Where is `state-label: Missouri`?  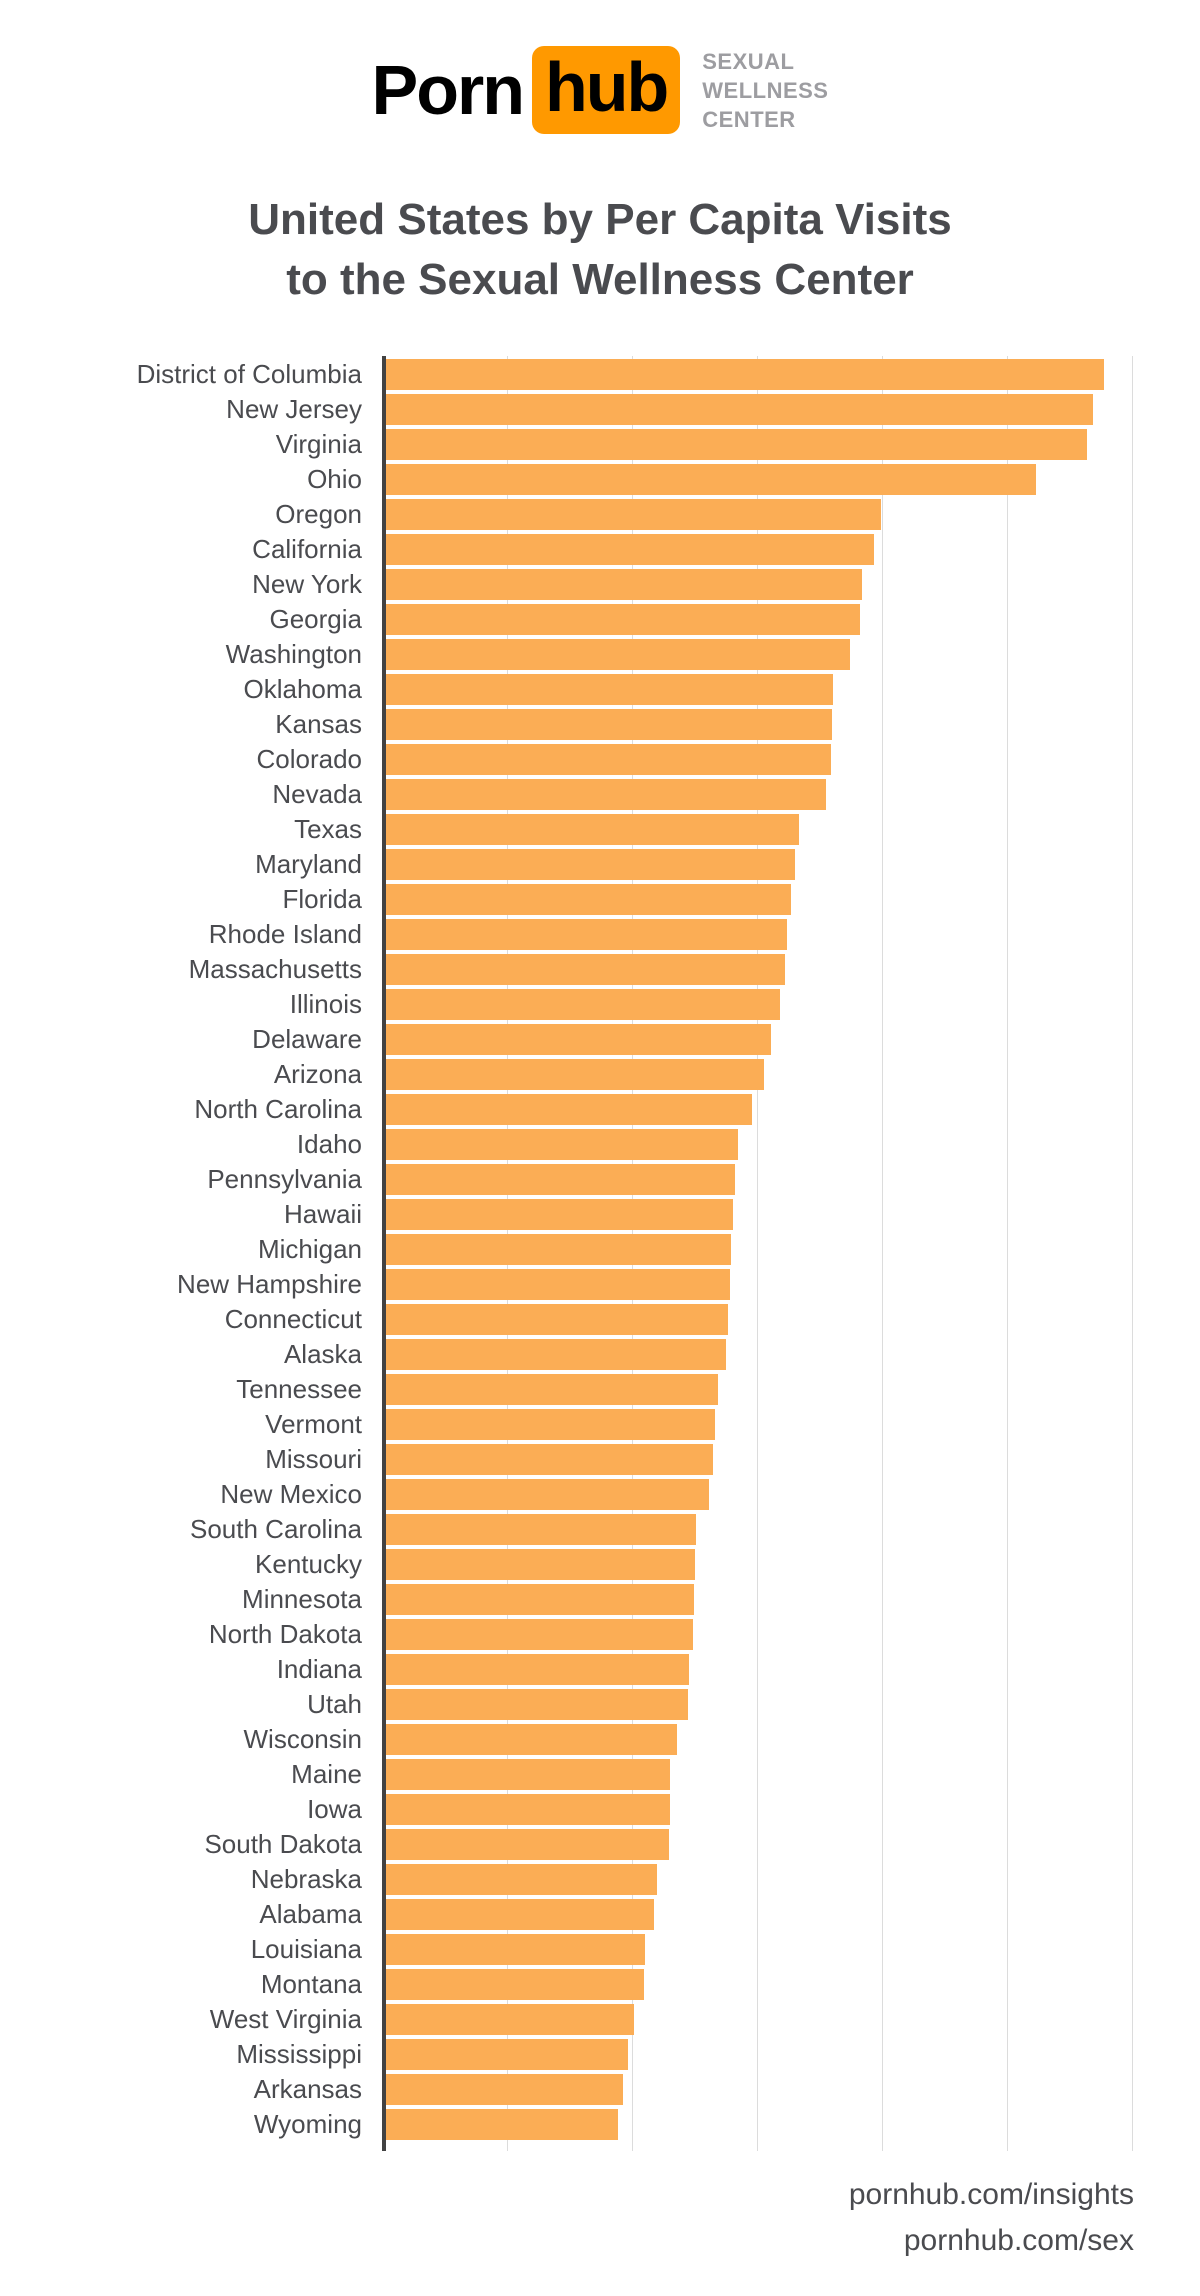
state-label: Missouri is located at coordinates (313, 1459).